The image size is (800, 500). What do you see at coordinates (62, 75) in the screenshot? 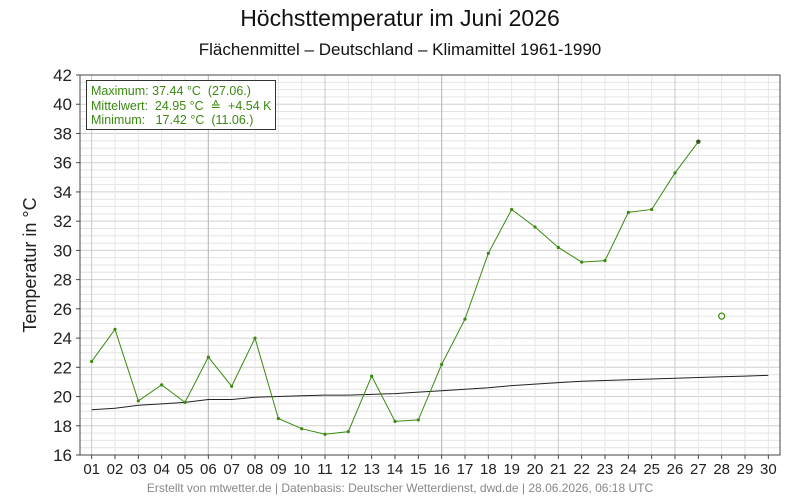
I see `y-tick-label: 42` at bounding box center [62, 75].